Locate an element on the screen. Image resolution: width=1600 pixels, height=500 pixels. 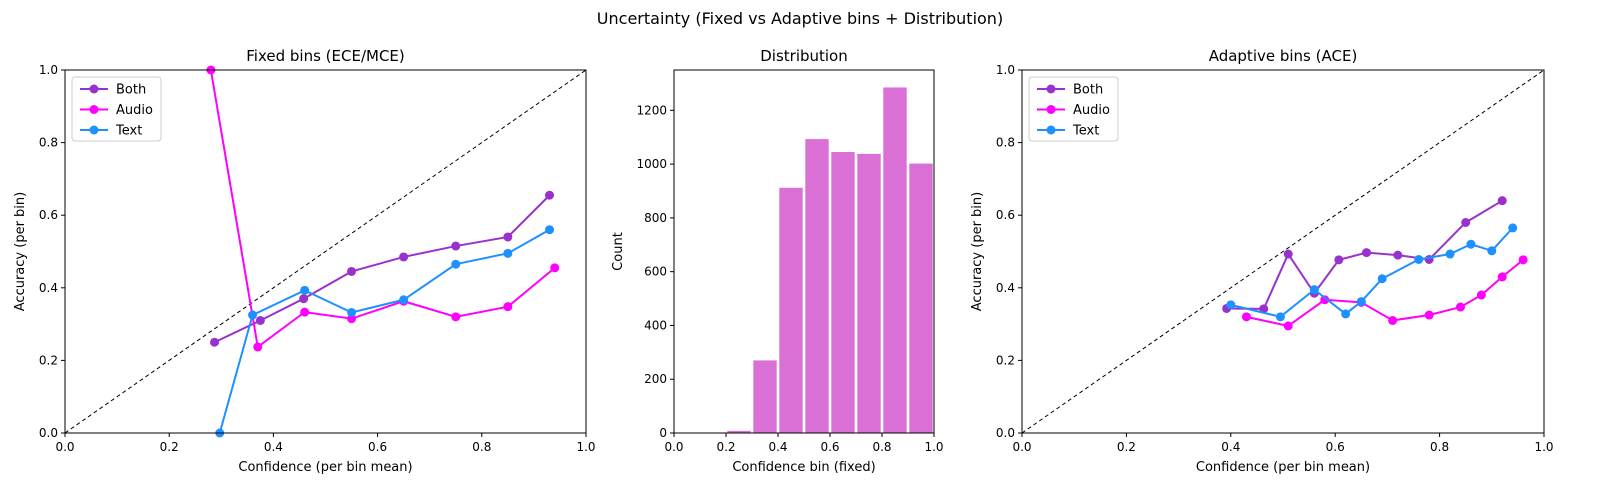
y-tick-label-3: 0.6 is located at coordinates (48, 215).